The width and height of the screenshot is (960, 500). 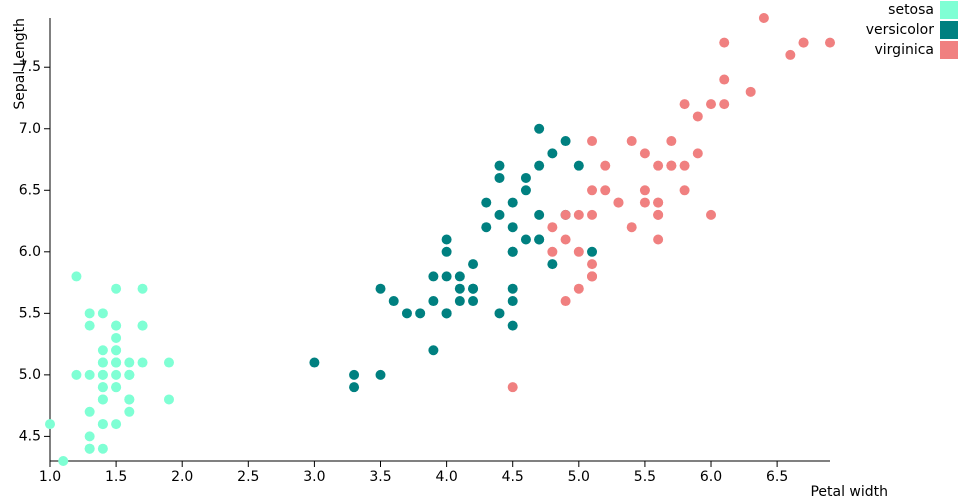 I want to click on x-tick-label: 2.0, so click(x=182, y=477).